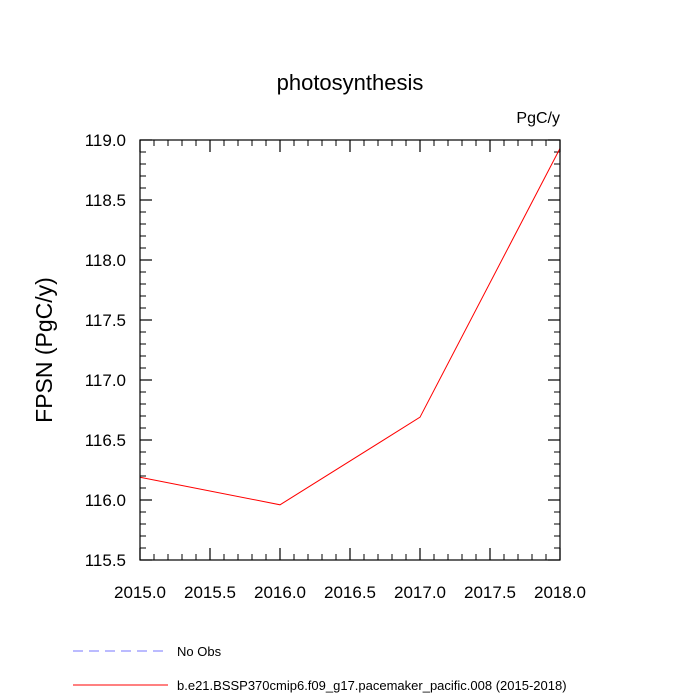  What do you see at coordinates (105, 440) in the screenshot?
I see `y-tick-label: 116.5` at bounding box center [105, 440].